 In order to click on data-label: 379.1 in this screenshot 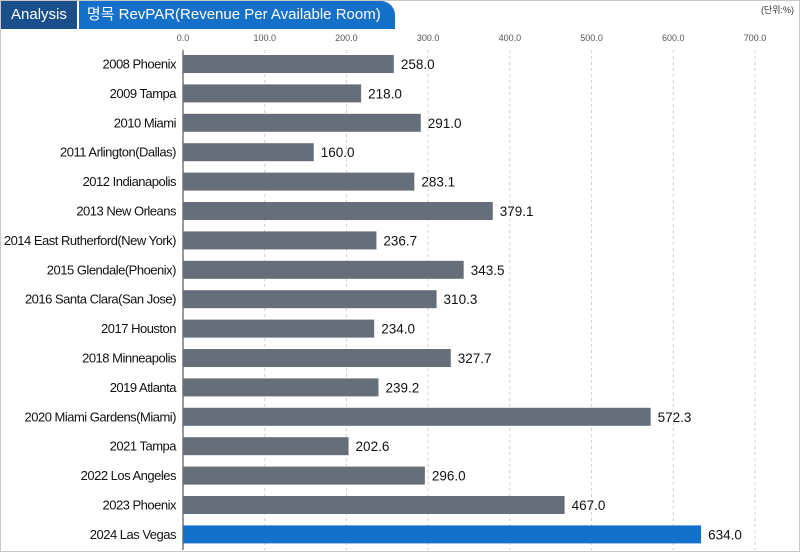, I will do `click(517, 211)`.